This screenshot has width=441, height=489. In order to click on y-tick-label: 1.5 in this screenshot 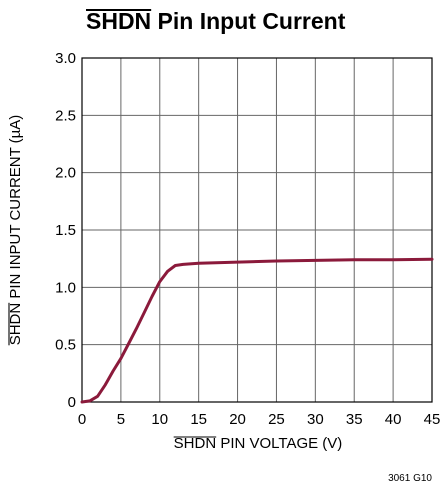, I will do `click(65, 230)`.